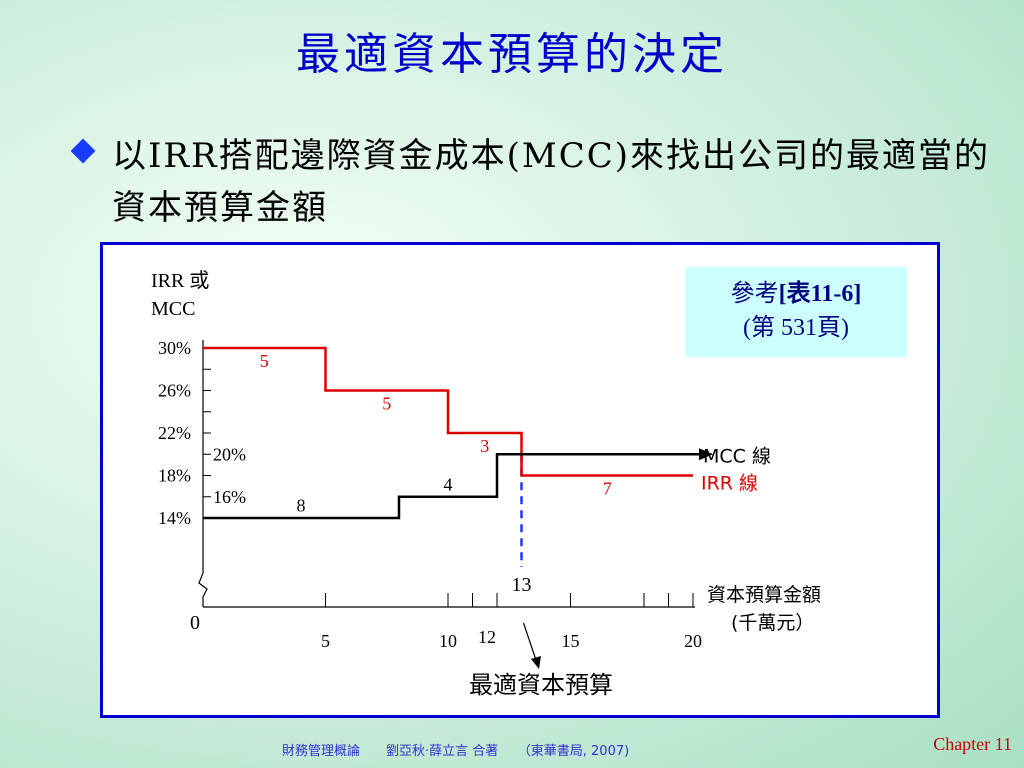 The image size is (1024, 768). I want to click on bullet-text: 以IRR搭配邊際資金成本(MCC)來找出公司的最適當的資本預算金額, so click(551, 182).